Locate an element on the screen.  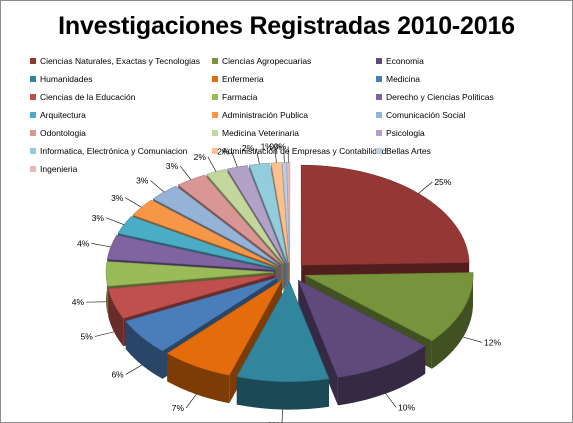
chart-title: Investigaciones Registradas 2010-2016 is located at coordinates (286, 26).